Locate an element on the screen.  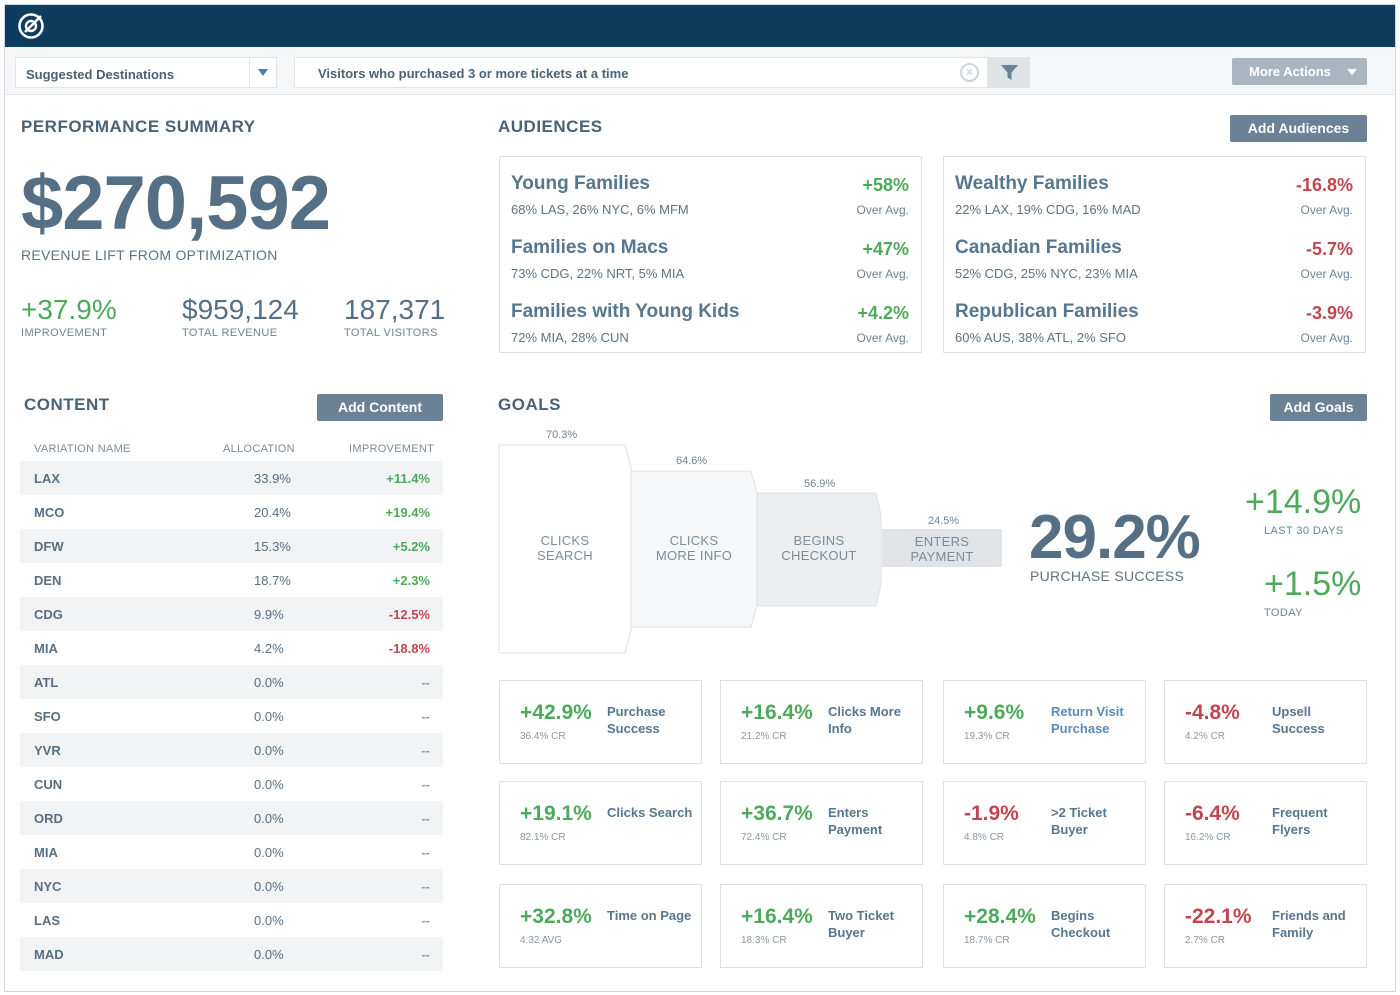
clear-icon: × is located at coordinates (969, 72).